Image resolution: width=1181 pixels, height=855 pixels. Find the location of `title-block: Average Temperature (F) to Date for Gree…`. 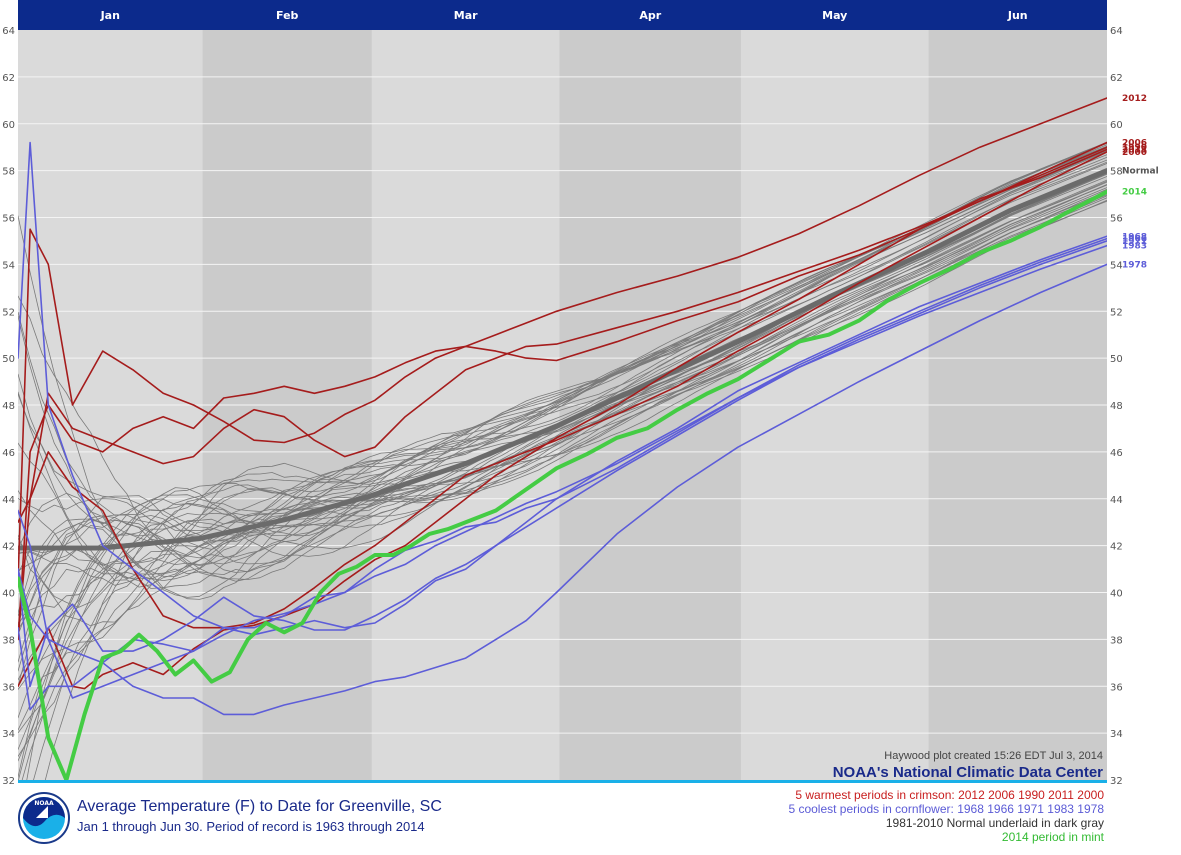

title-block: Average Temperature (F) to Date for Gree… is located at coordinates (259, 816).